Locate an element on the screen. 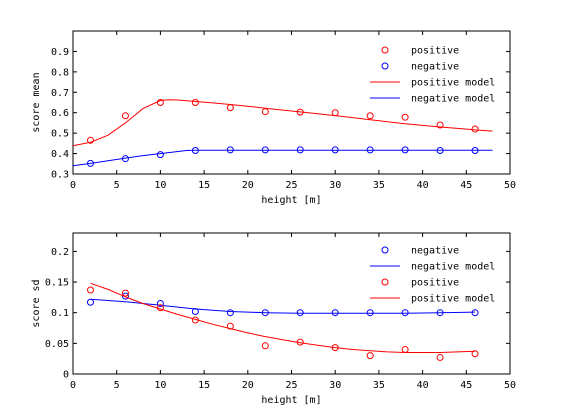  y-axis-label: score sd is located at coordinates (36, 303).